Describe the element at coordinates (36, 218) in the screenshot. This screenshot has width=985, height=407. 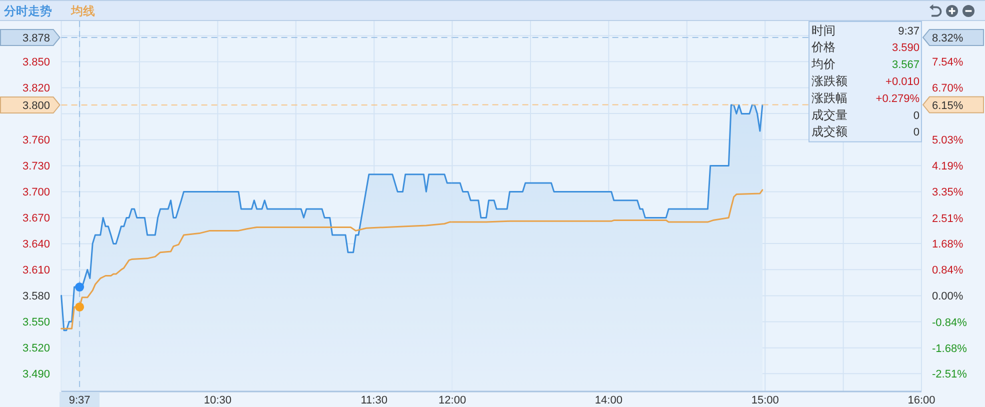
I see `y-tick-label: 3.670` at that location.